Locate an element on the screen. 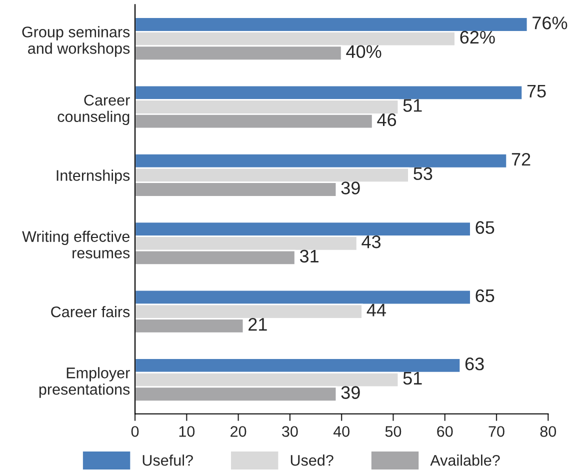 Image resolution: width=577 pixels, height=473 pixels. x-tick-label: 30 is located at coordinates (290, 431).